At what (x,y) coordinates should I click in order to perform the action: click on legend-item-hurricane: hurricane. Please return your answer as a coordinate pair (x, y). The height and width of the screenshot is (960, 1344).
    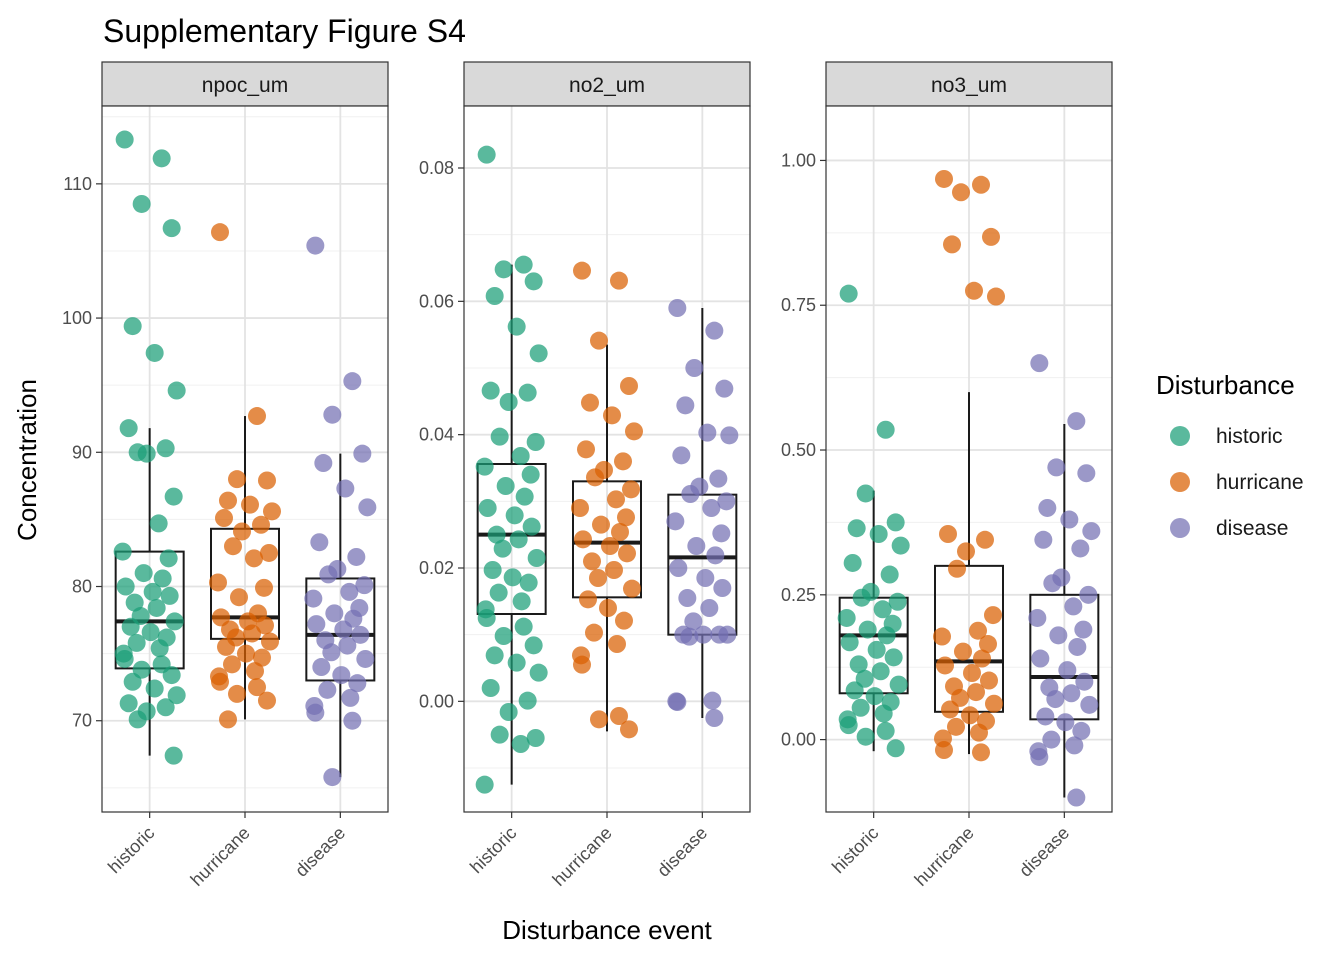
    Looking at the image, I should click on (1237, 482).